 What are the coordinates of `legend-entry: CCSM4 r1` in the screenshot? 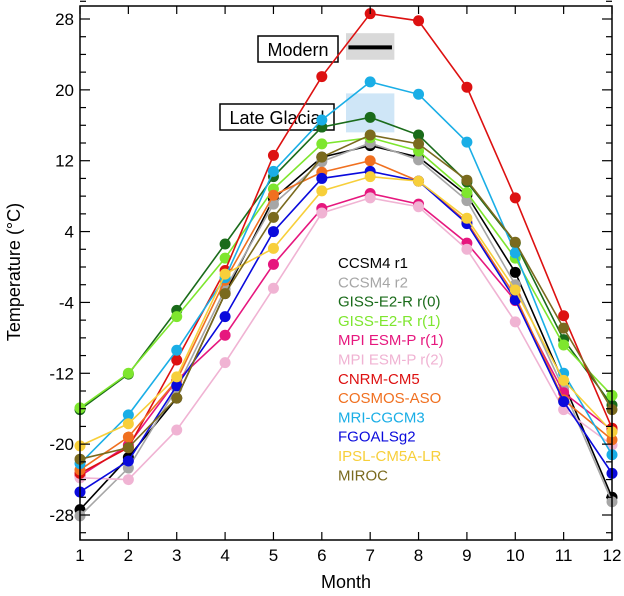 It's located at (373, 263).